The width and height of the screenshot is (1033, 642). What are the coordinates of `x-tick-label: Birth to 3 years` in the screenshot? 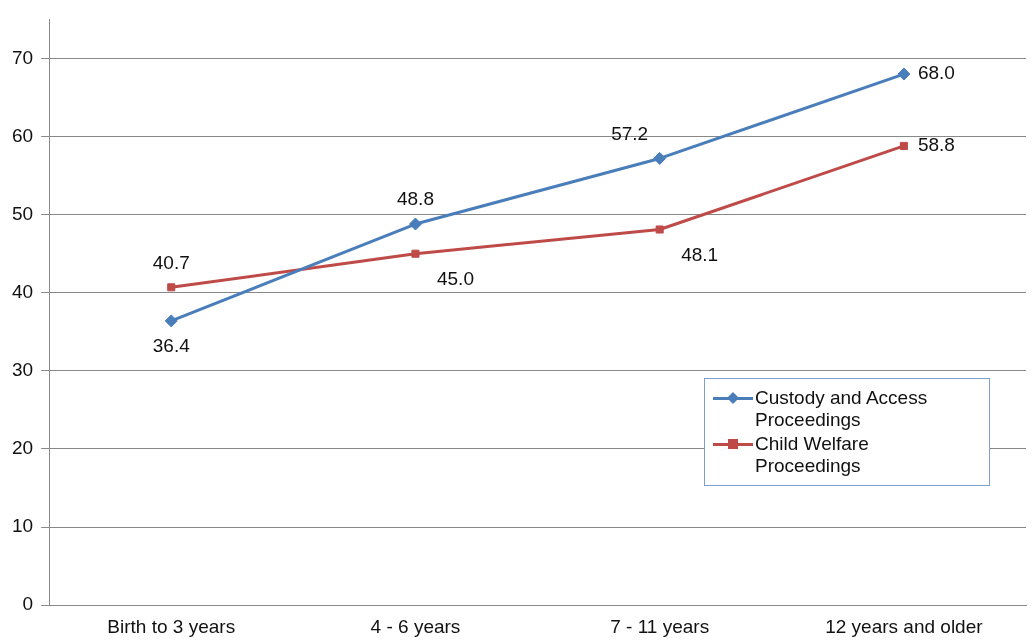 It's located at (171, 626).